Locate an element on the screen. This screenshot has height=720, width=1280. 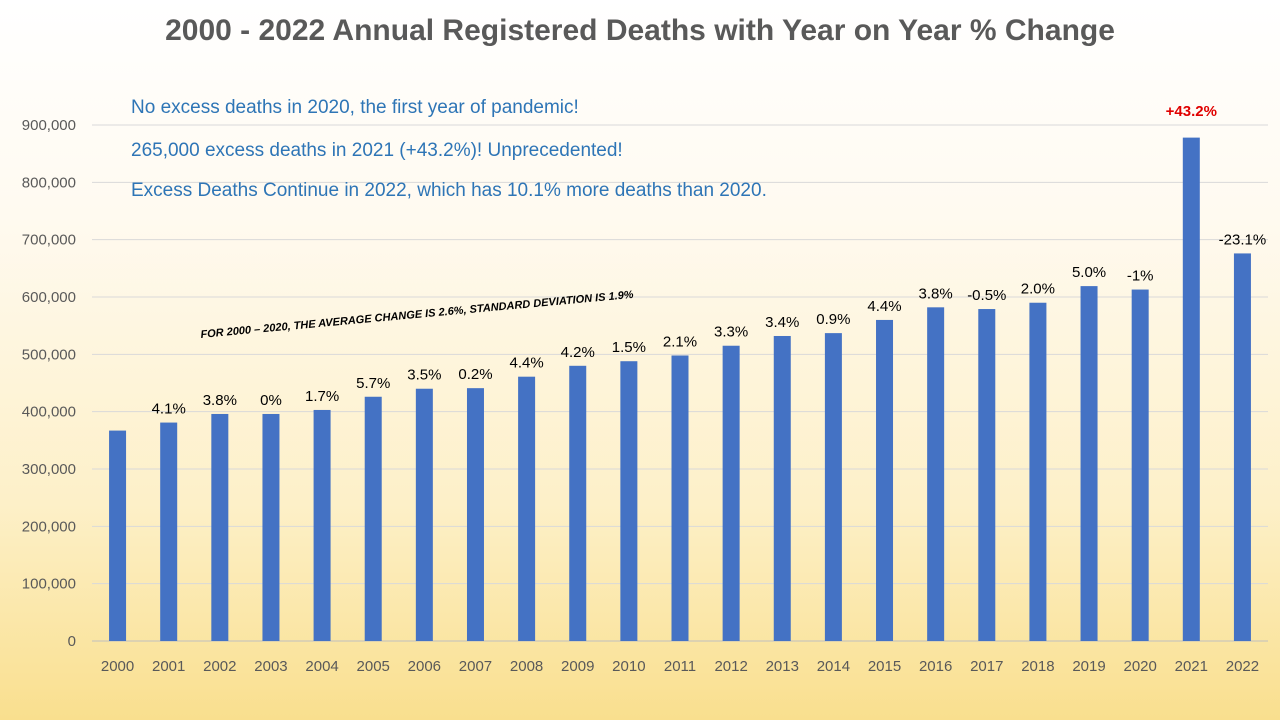
x-tick-label: 2007 is located at coordinates (475, 666).